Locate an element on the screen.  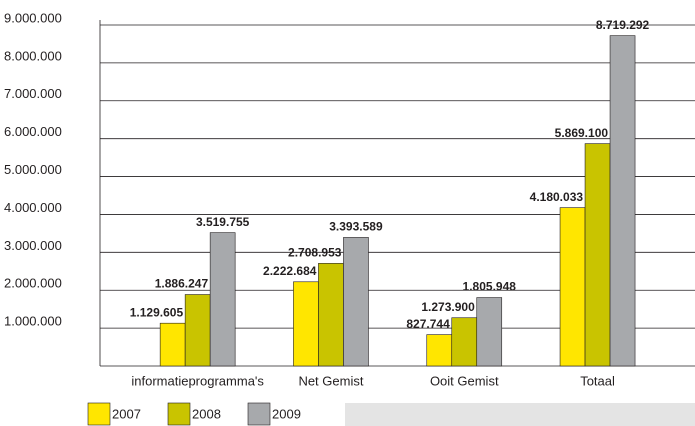
value-label: 8.719.292 is located at coordinates (623, 25).